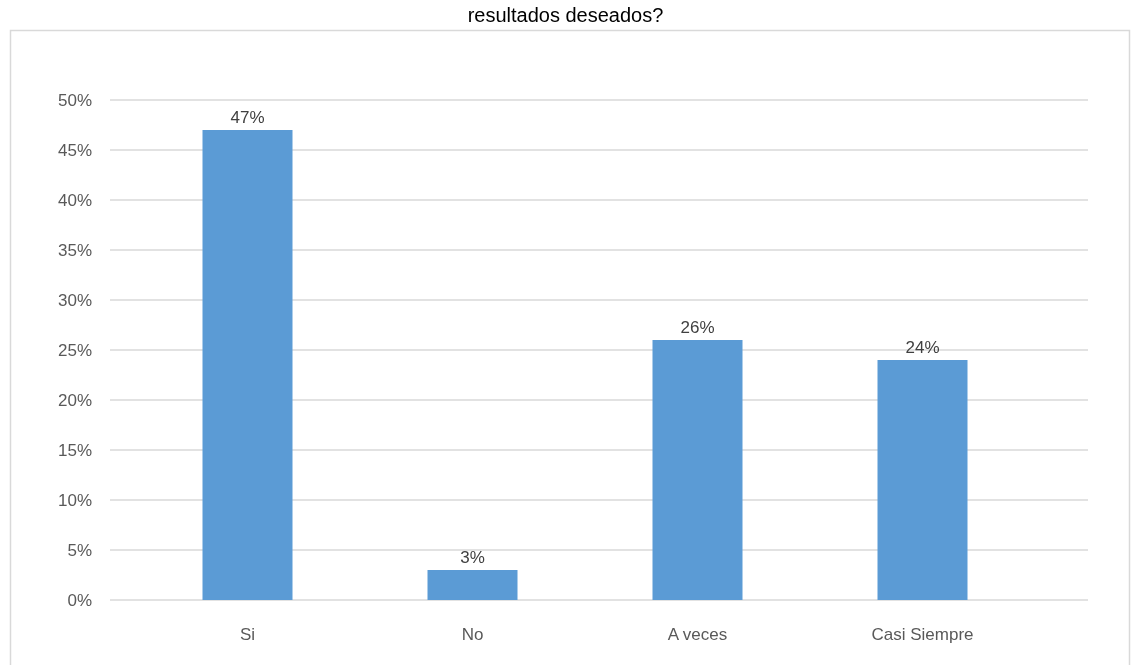  Describe the element at coordinates (247, 634) in the screenshot. I see `x-tick-label: Si` at that location.